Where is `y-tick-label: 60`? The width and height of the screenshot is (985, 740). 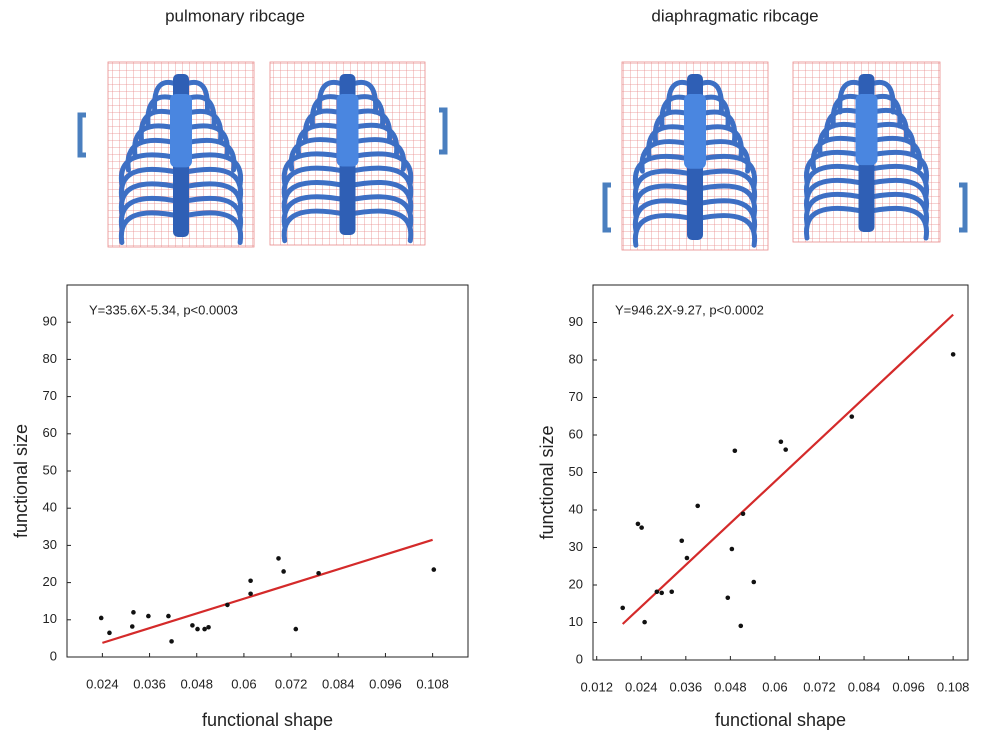
y-tick-label: 60 is located at coordinates (50, 432).